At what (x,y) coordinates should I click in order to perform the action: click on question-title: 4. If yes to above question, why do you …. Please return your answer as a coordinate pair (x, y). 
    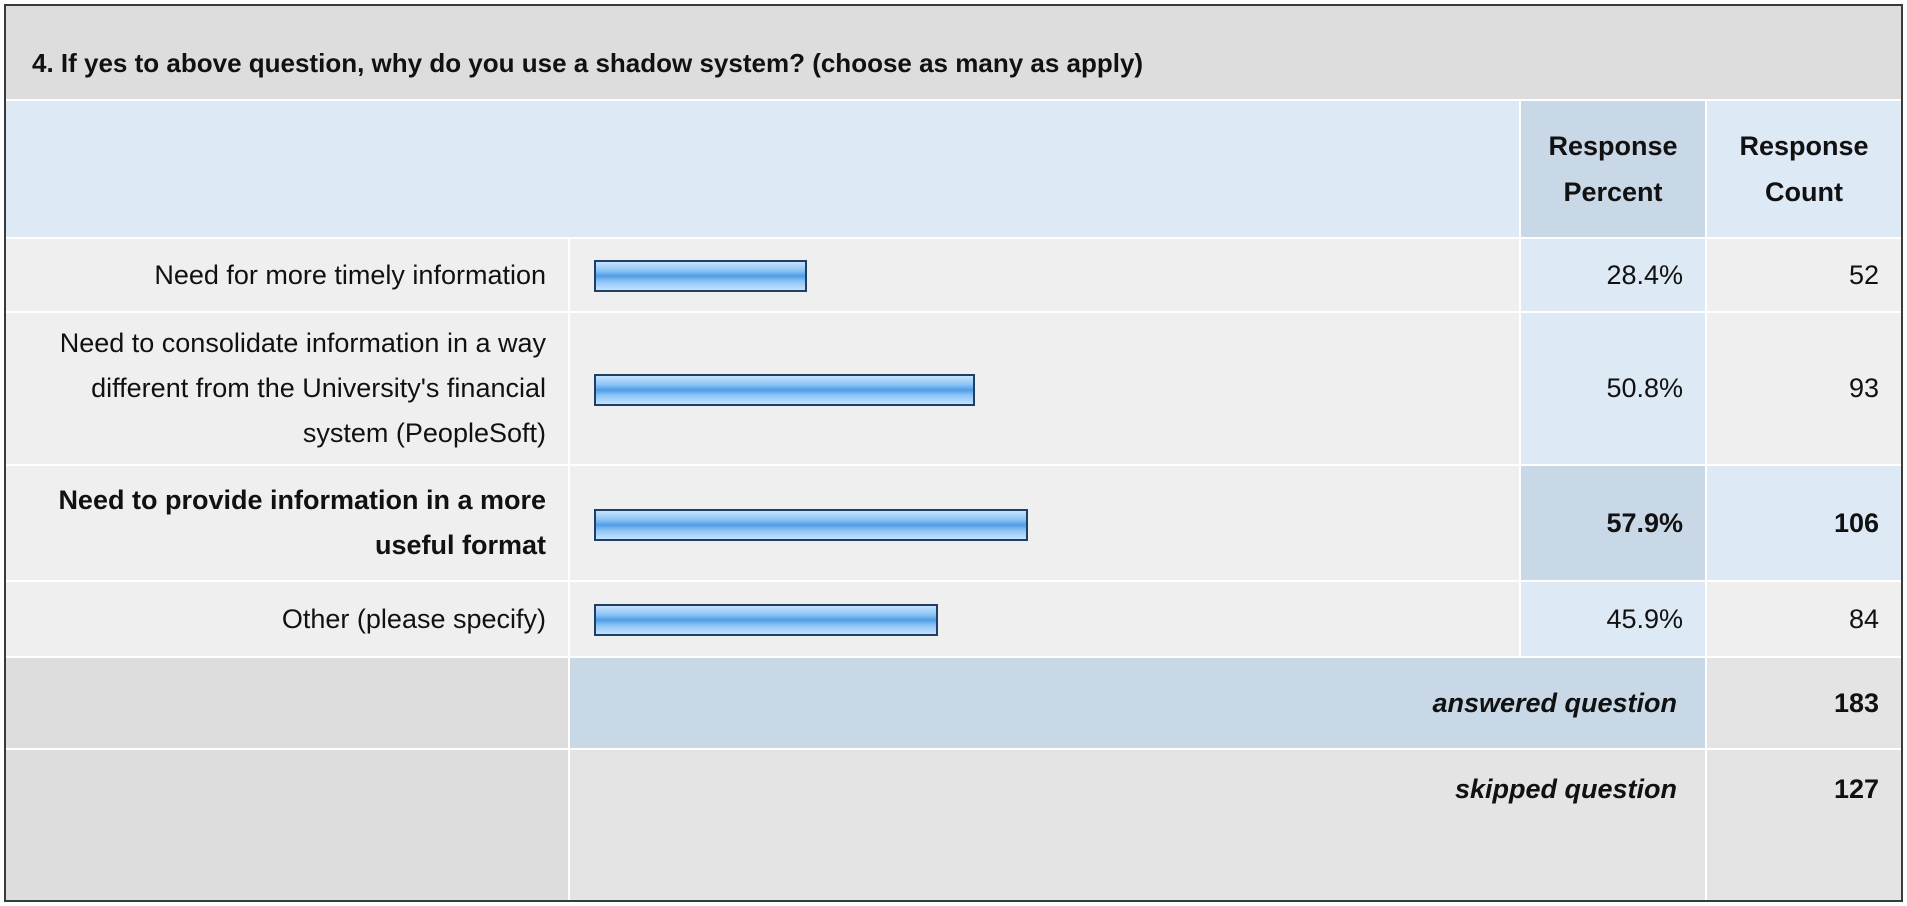
    Looking at the image, I should click on (588, 63).